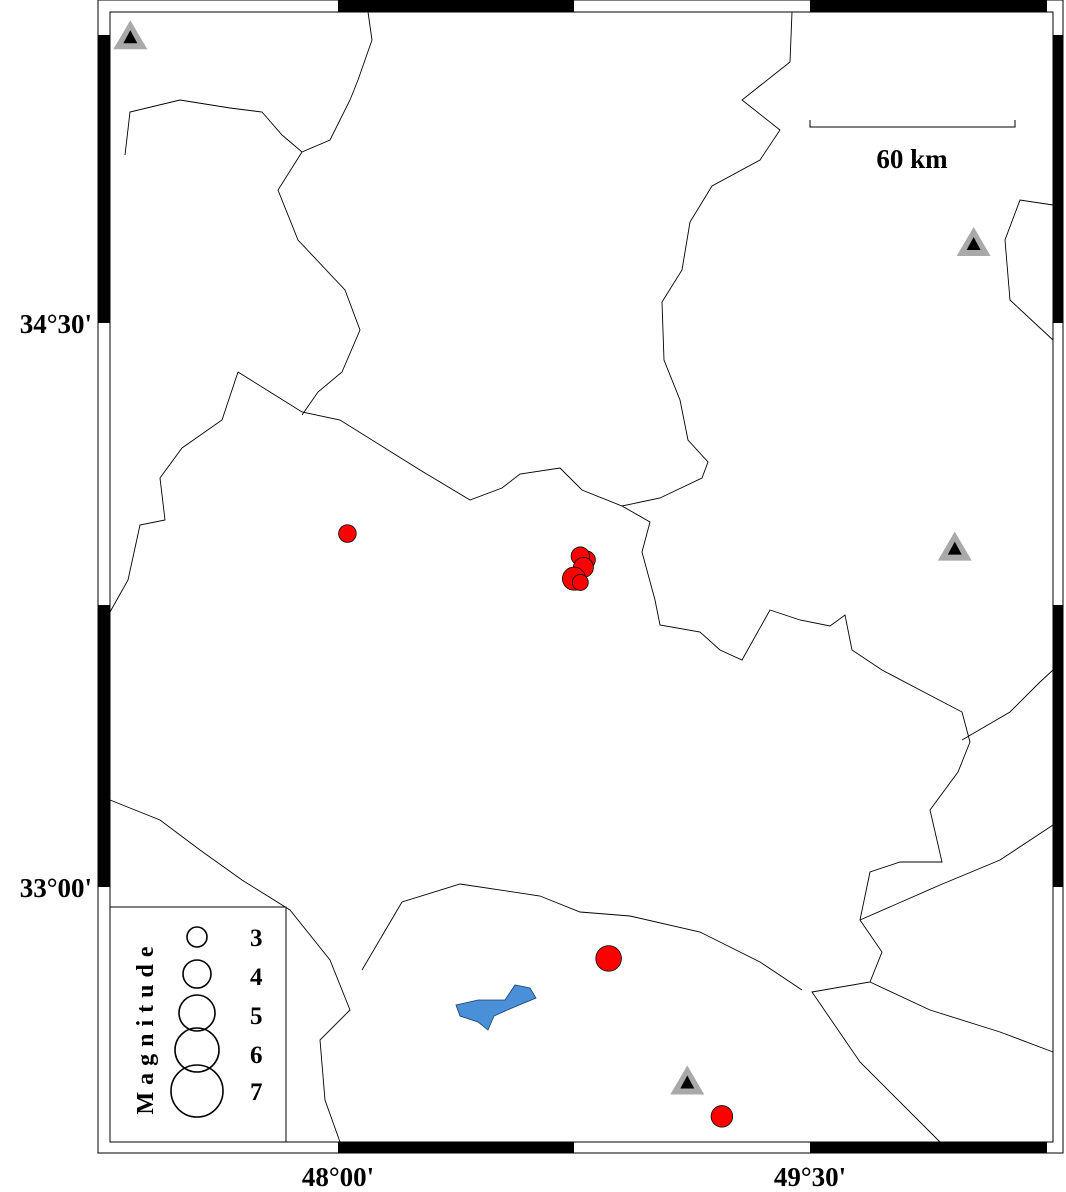  I want to click on scale-bar-label: 60 km, so click(912, 159).